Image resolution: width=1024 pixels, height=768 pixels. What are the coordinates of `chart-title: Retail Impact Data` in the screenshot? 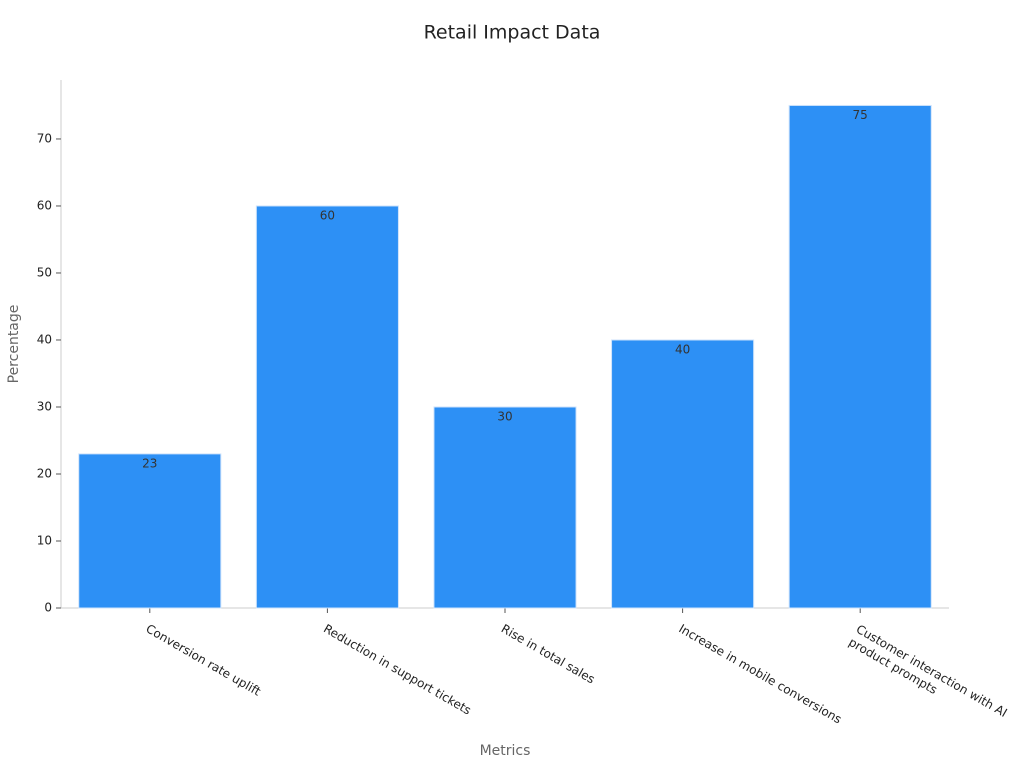 It's located at (512, 33).